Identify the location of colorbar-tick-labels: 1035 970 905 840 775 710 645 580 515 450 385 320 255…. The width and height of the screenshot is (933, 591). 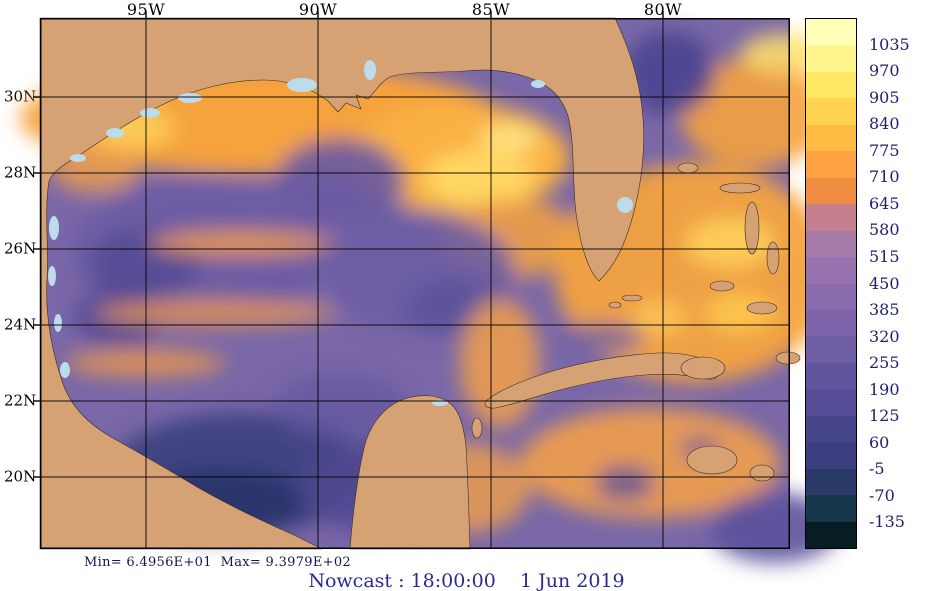
(900, 283).